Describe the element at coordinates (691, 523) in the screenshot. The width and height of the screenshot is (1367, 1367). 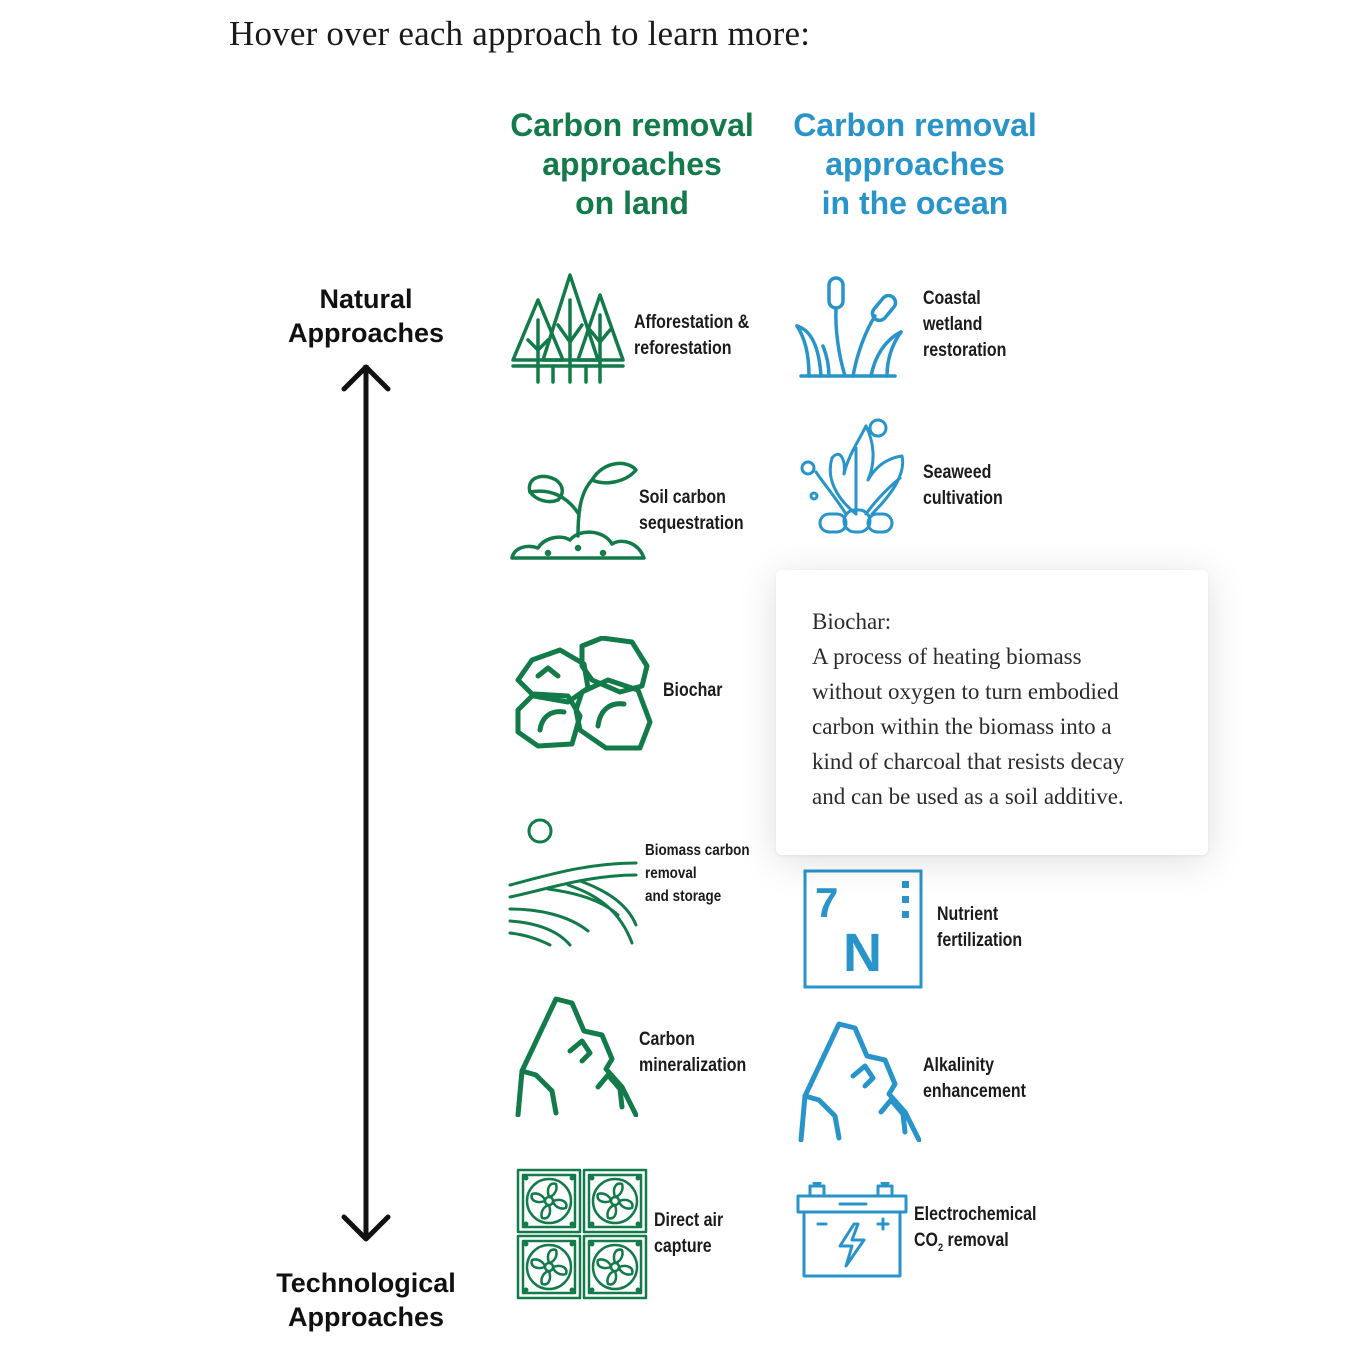
I see `item-label: sequestration` at that location.